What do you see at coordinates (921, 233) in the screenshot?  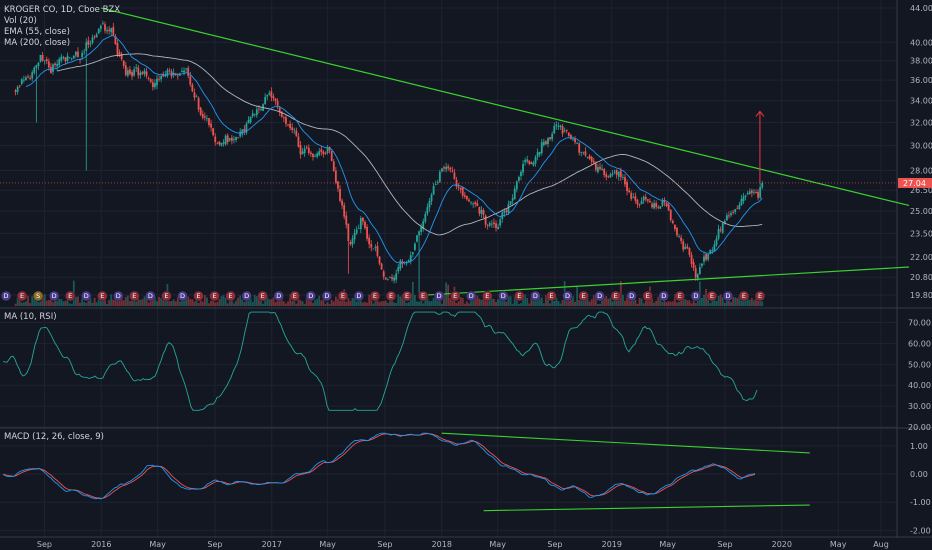 I see `price-axis-label: 23.50` at bounding box center [921, 233].